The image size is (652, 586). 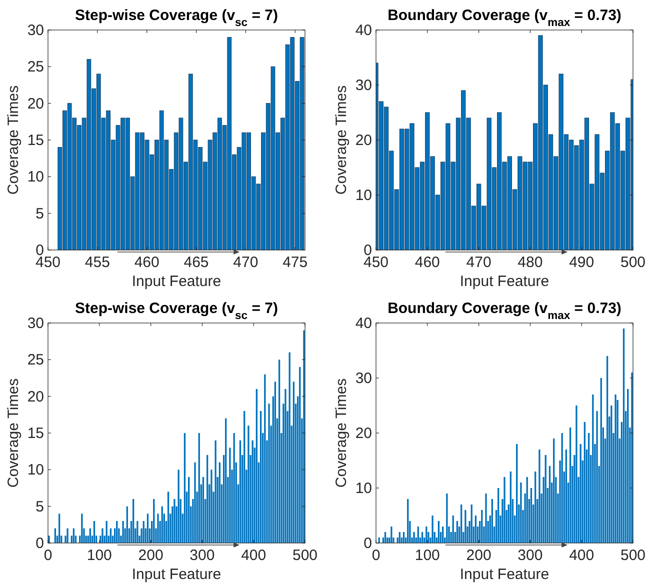 What do you see at coordinates (581, 262) in the screenshot?
I see `x-tick-label: 490` at bounding box center [581, 262].